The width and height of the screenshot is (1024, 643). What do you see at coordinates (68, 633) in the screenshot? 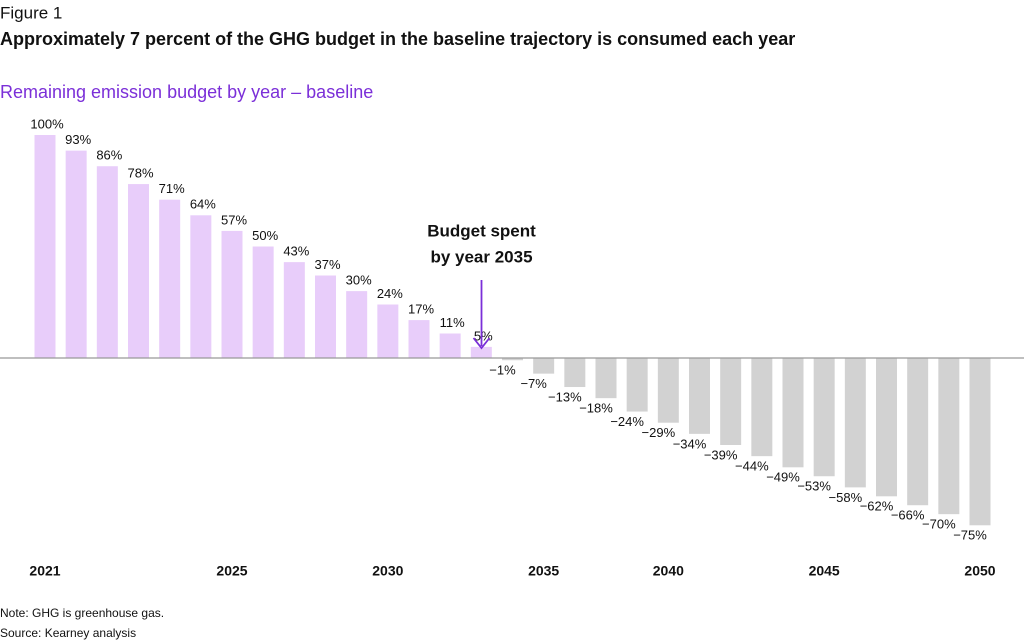
I see `source: Source: Kearney analysis` at bounding box center [68, 633].